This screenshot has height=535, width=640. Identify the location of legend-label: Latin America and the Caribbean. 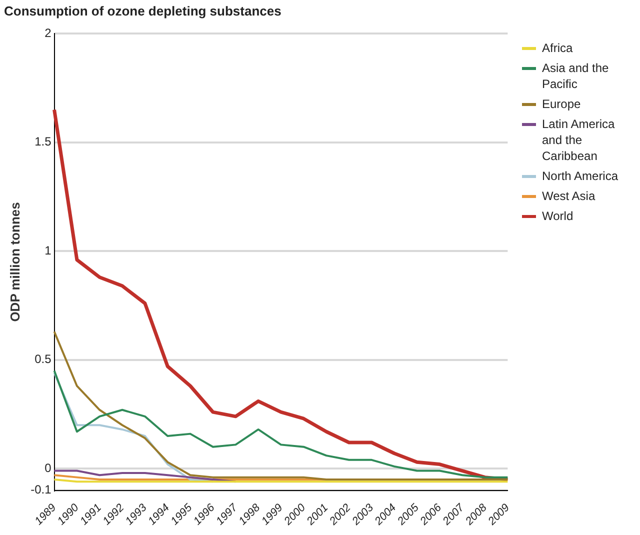
(579, 140).